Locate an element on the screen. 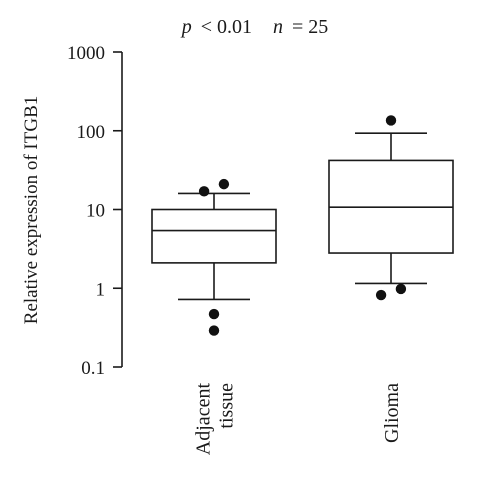  y-tick-label: 1000 is located at coordinates (86, 53).